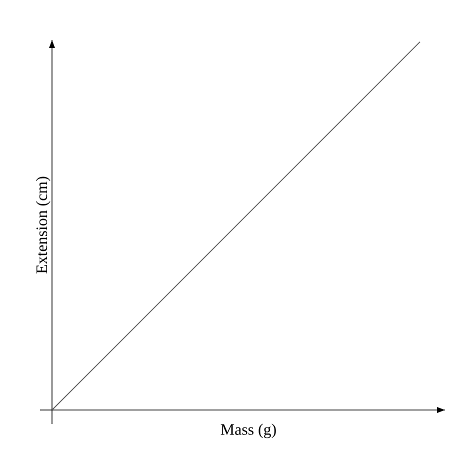 The image size is (449, 459). What do you see at coordinates (248, 431) in the screenshot?
I see `x-axis-title: Mass (g)` at bounding box center [248, 431].